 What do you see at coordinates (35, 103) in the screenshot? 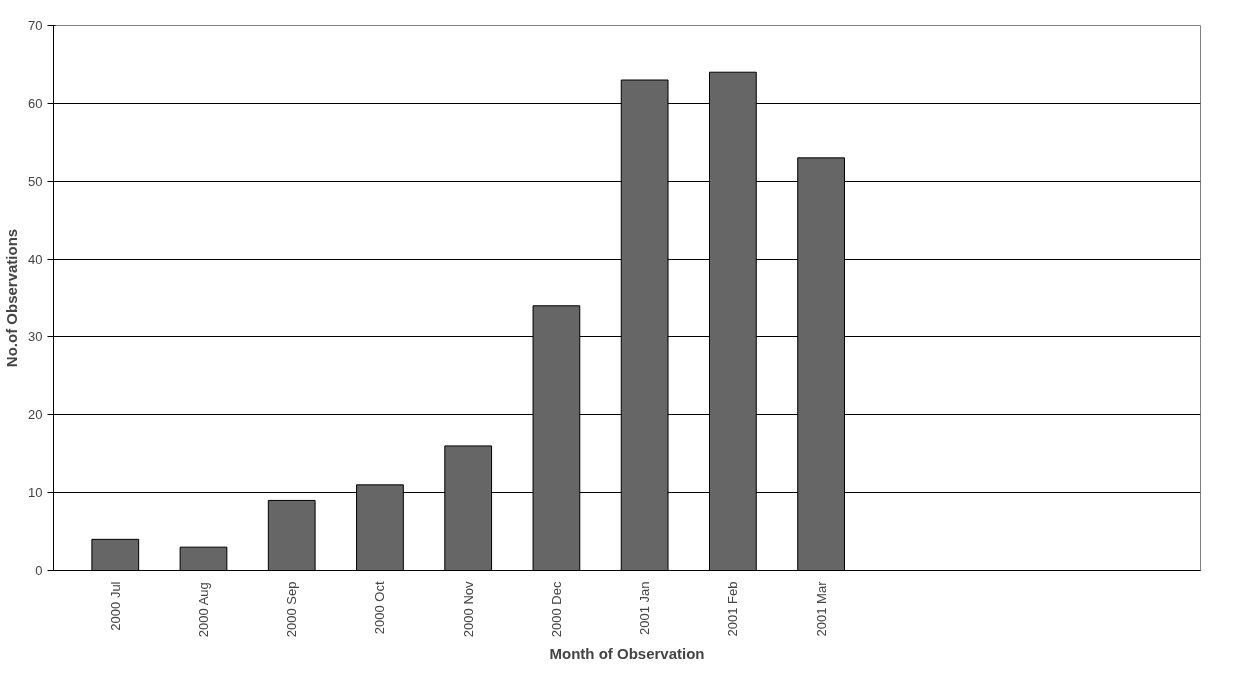
I see `y-tick-label: 60` at bounding box center [35, 103].